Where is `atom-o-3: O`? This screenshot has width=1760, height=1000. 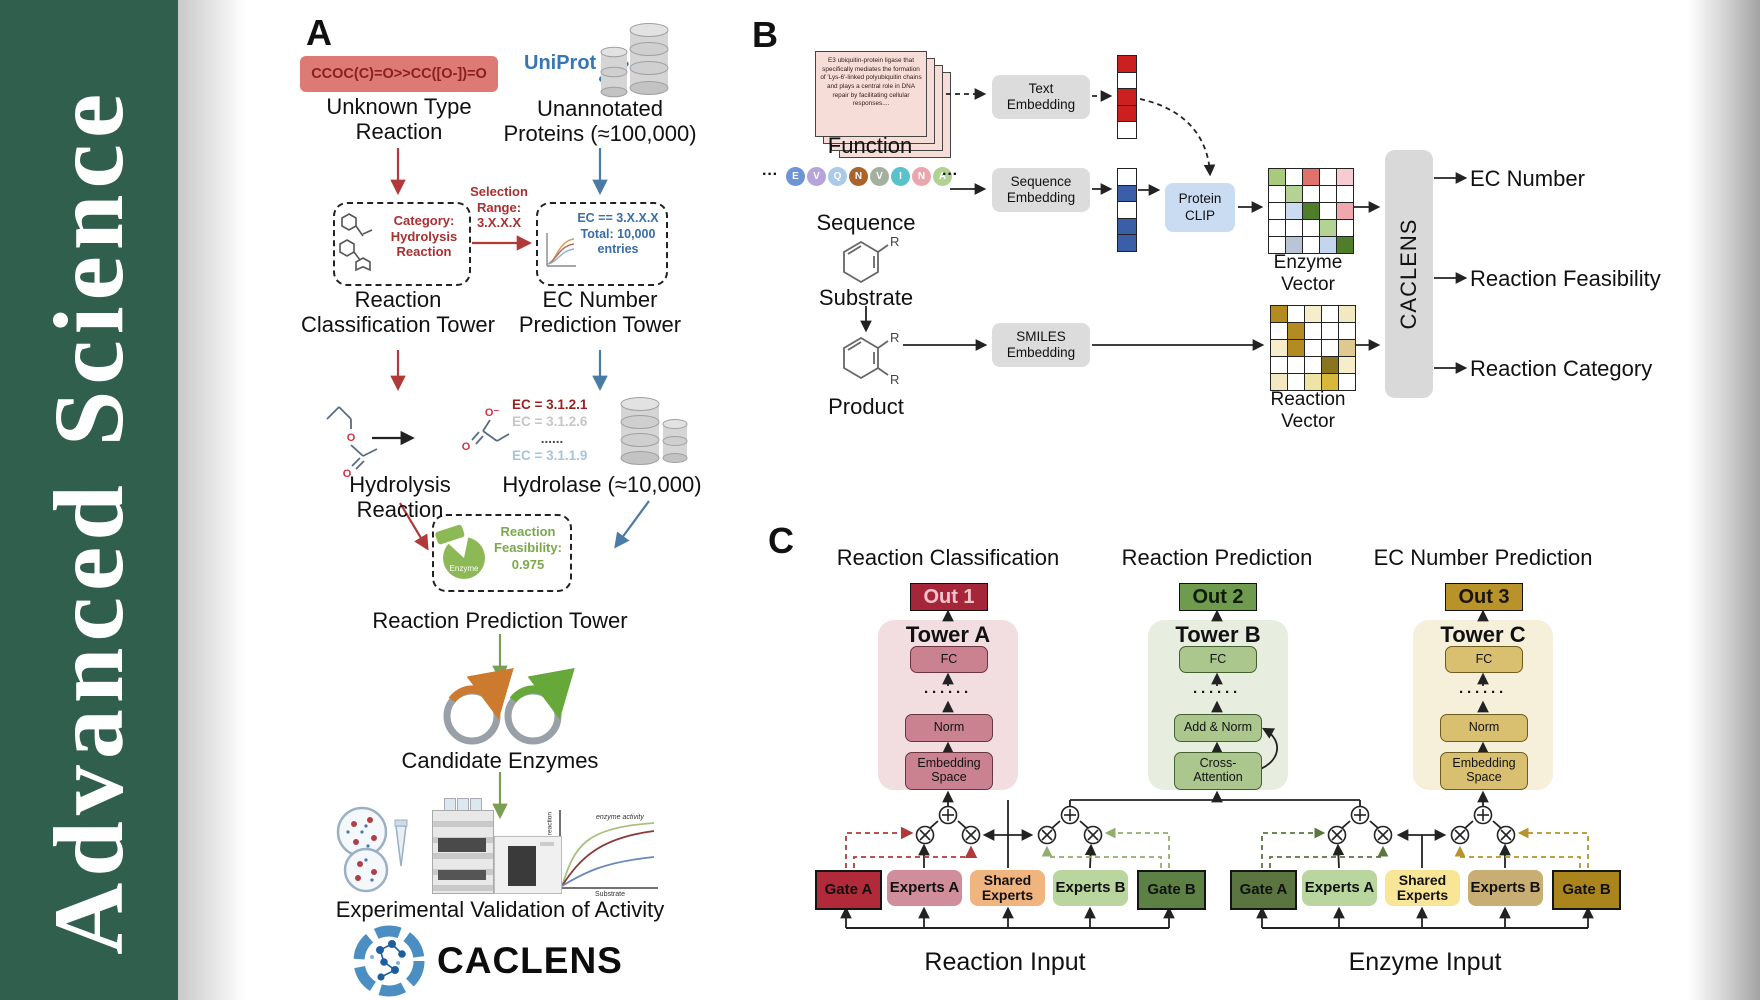
atom-o-3: O is located at coordinates (466, 447).